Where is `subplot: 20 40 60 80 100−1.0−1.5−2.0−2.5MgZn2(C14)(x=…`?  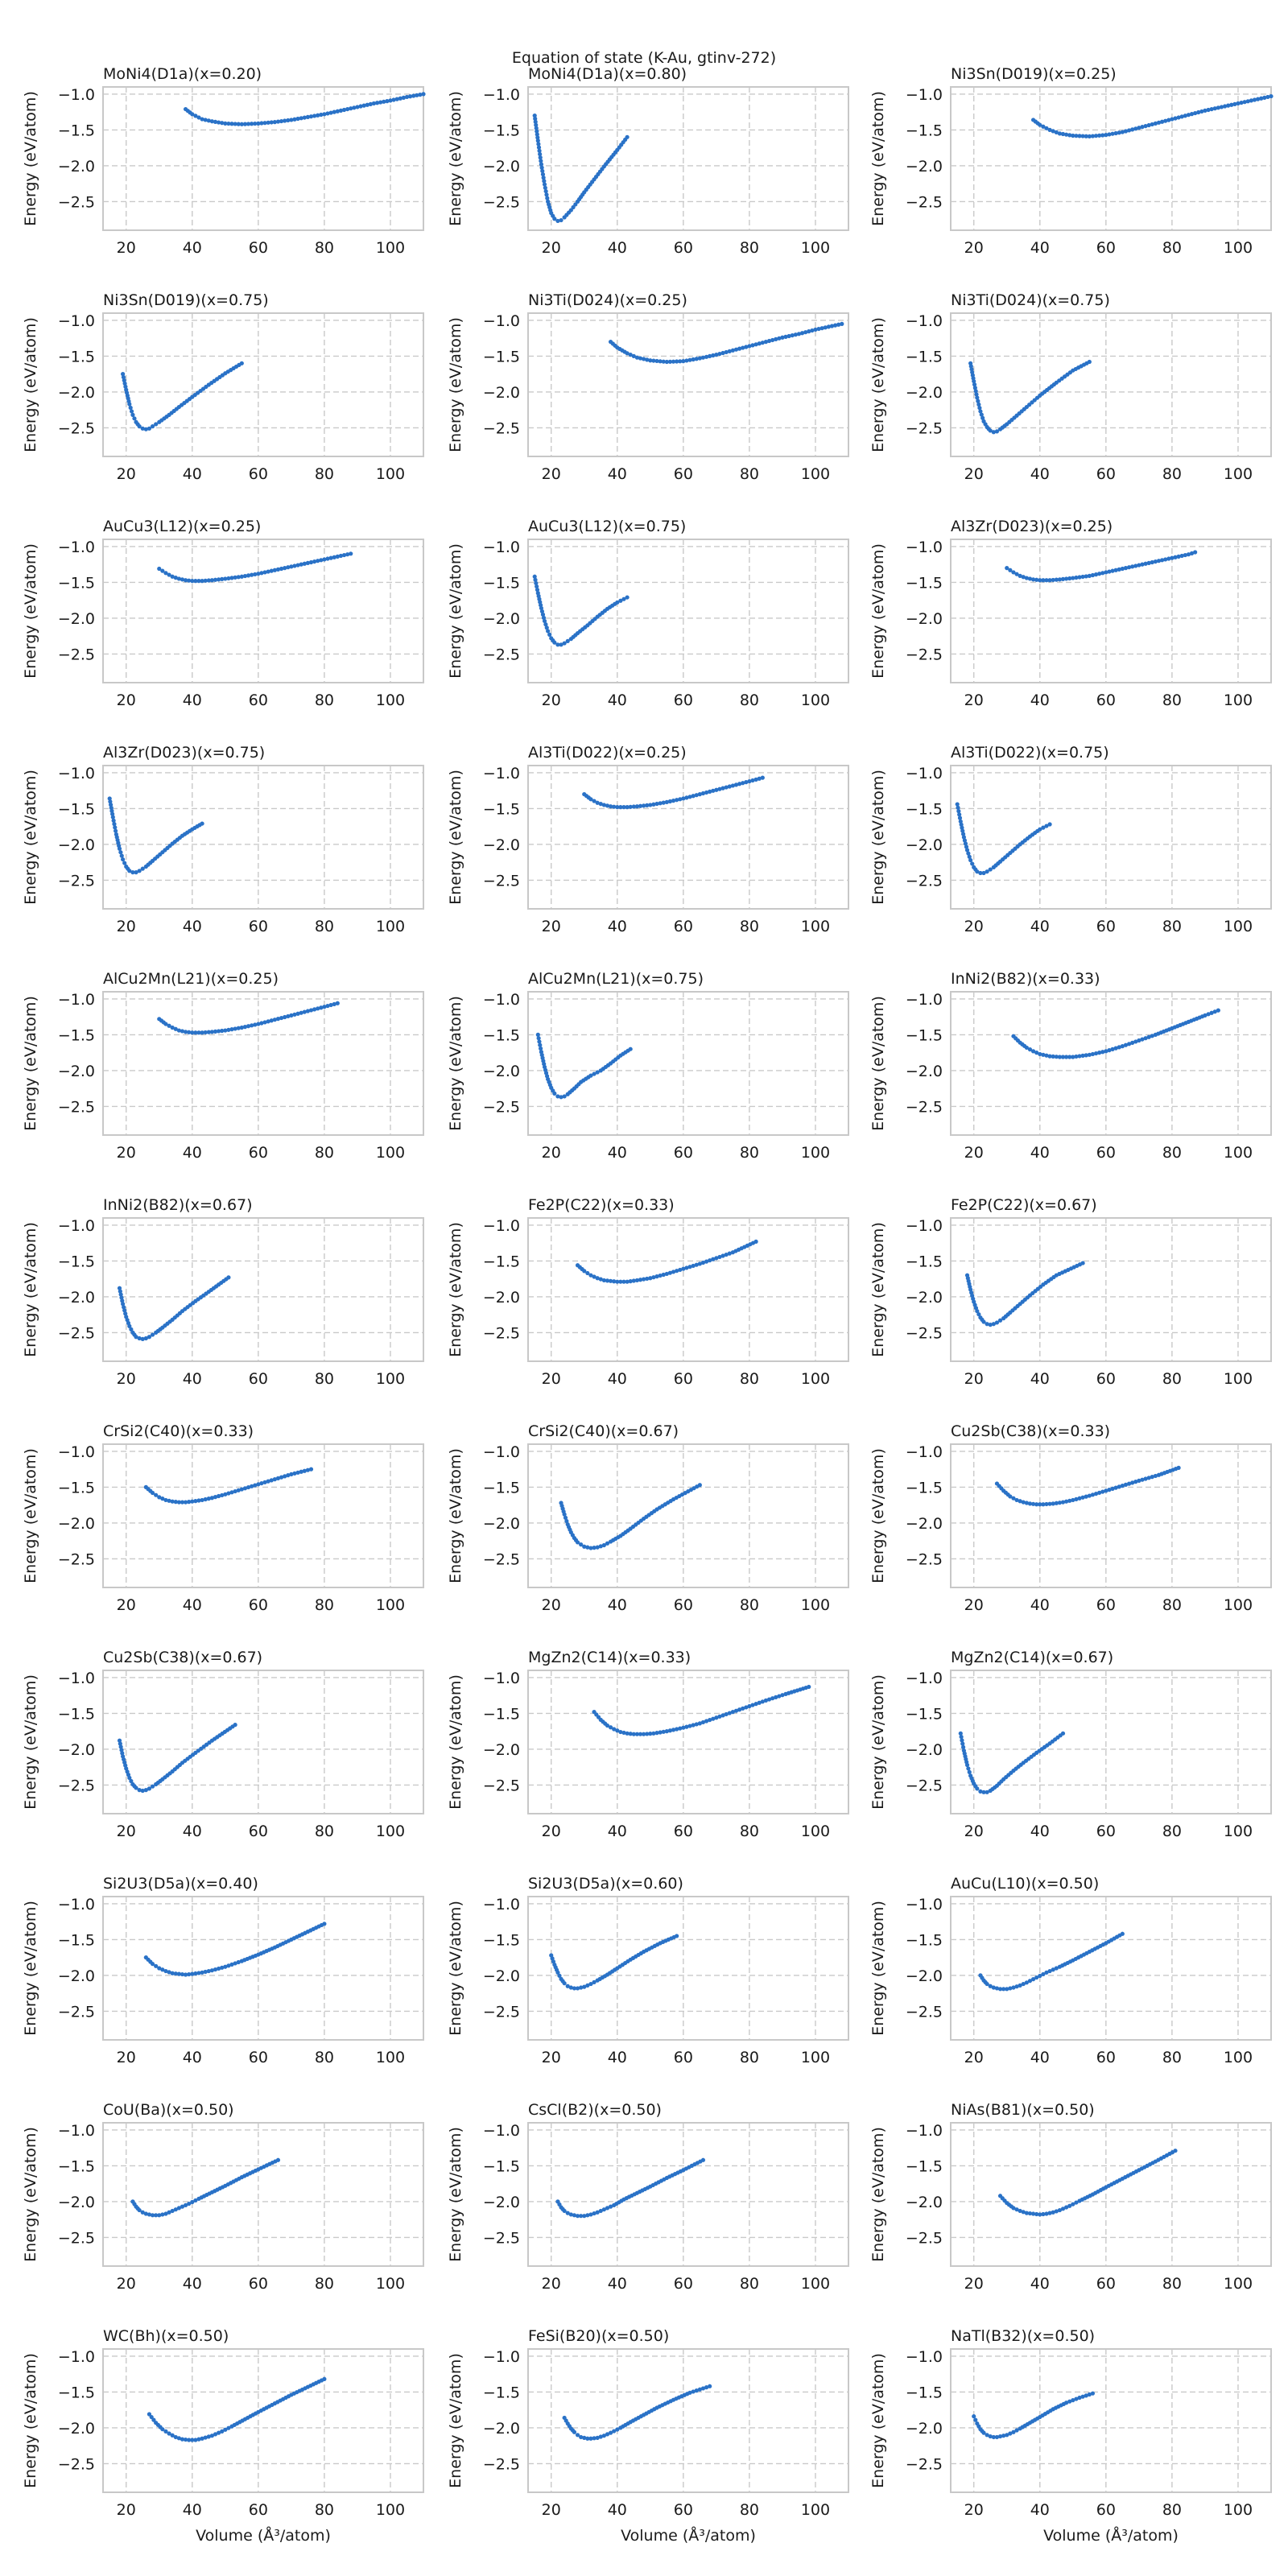 subplot: 20 40 60 80 100−1.0−1.5−2.0−2.5MgZn2(C14)(x=… is located at coordinates (1070, 1744).